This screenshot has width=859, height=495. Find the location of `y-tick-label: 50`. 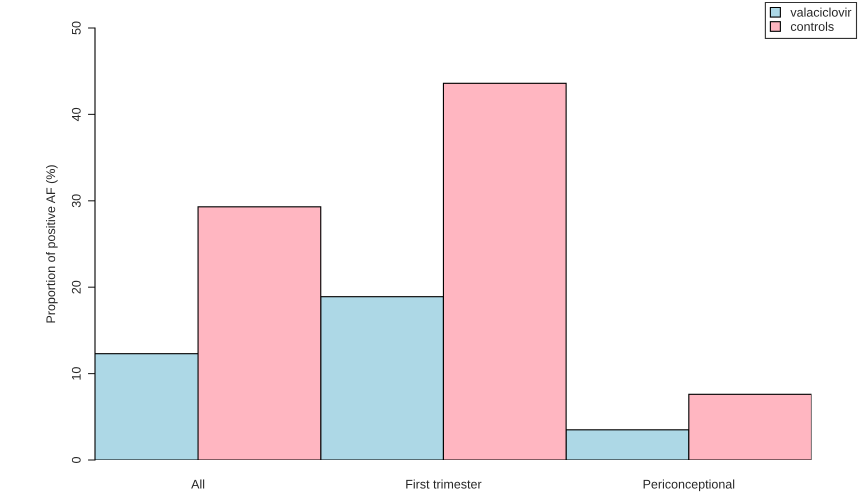

y-tick-label: 50 is located at coordinates (76, 28).